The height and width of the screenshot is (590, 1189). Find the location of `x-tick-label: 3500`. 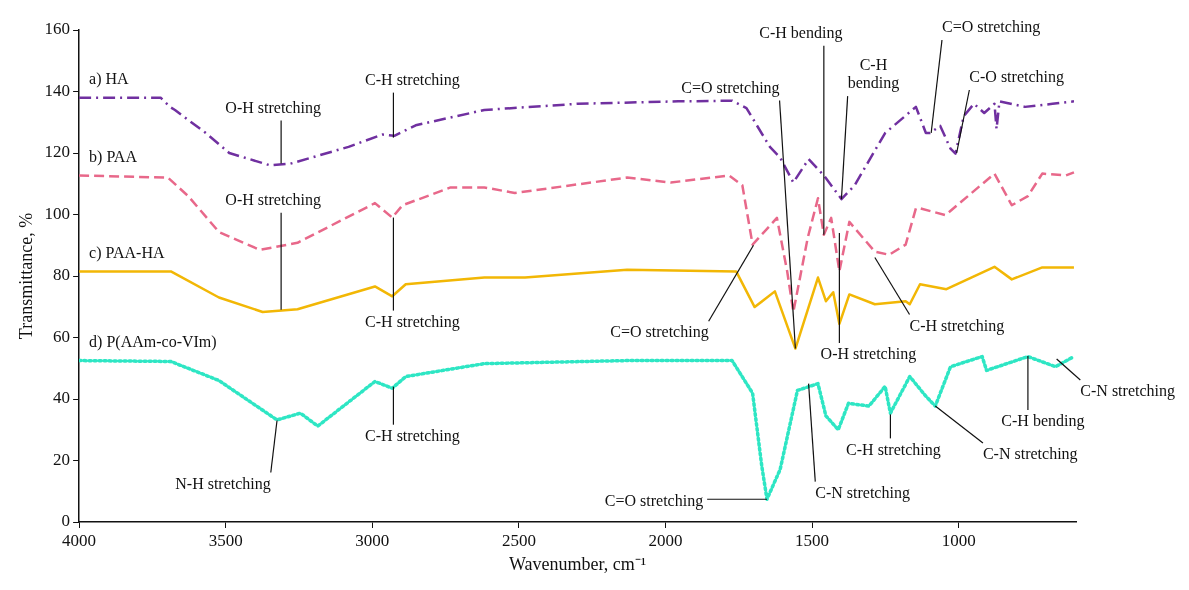

x-tick-label: 3500 is located at coordinates (225, 540).